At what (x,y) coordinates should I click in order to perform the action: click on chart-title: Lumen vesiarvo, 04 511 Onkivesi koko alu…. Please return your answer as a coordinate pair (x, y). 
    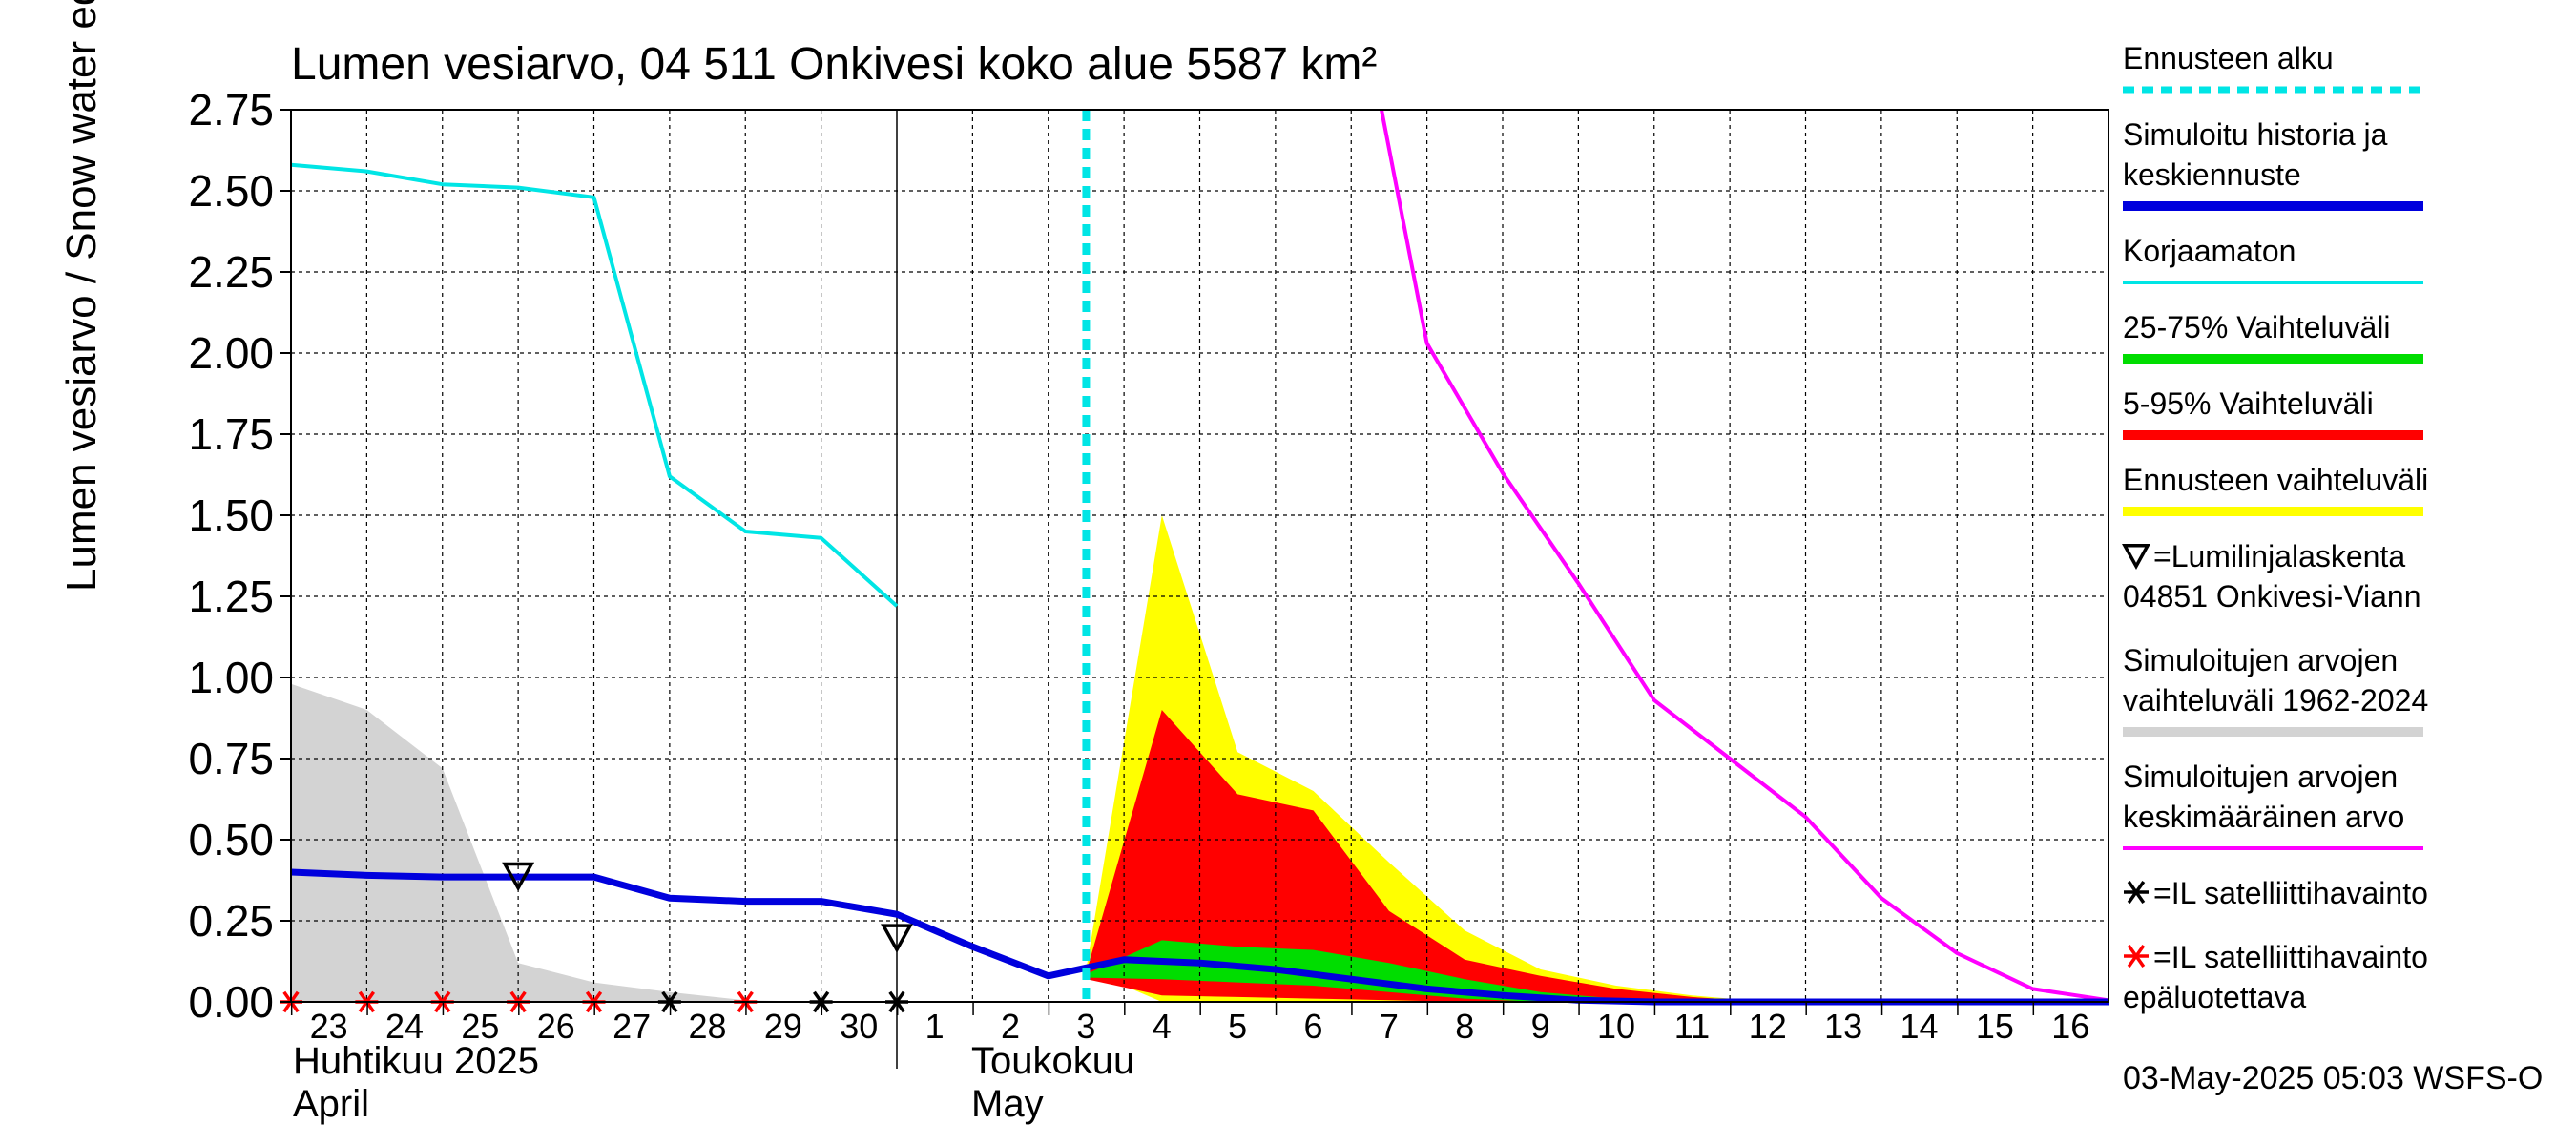
    Looking at the image, I should click on (834, 64).